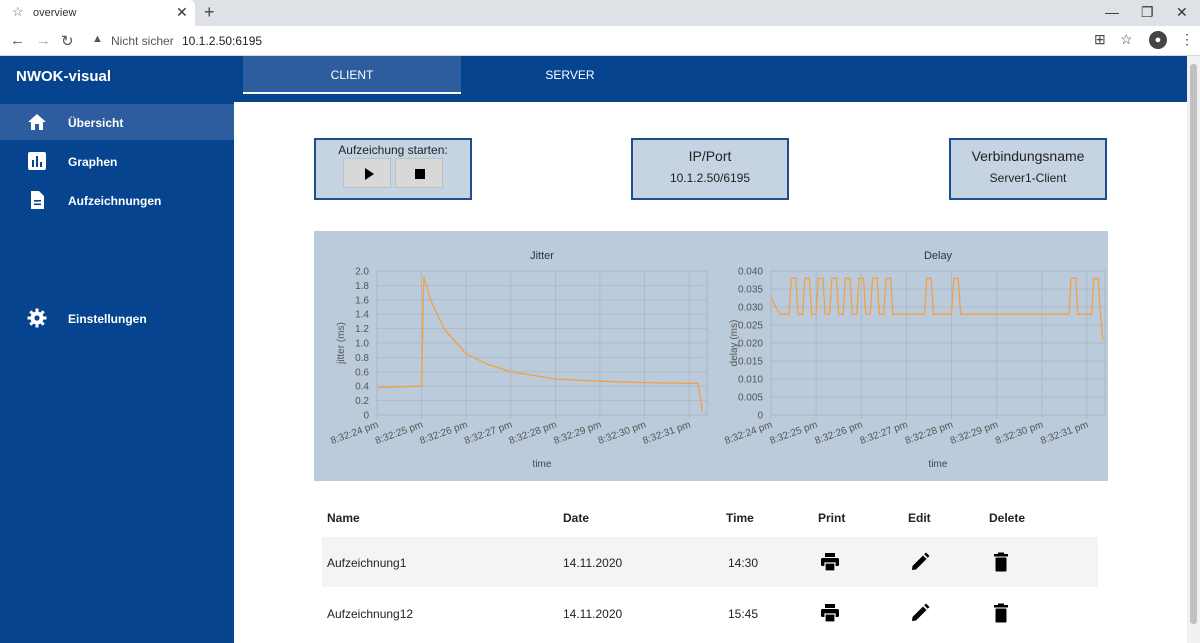 The image size is (1200, 643). I want to click on scrollbar-thumb, so click(1193, 344).